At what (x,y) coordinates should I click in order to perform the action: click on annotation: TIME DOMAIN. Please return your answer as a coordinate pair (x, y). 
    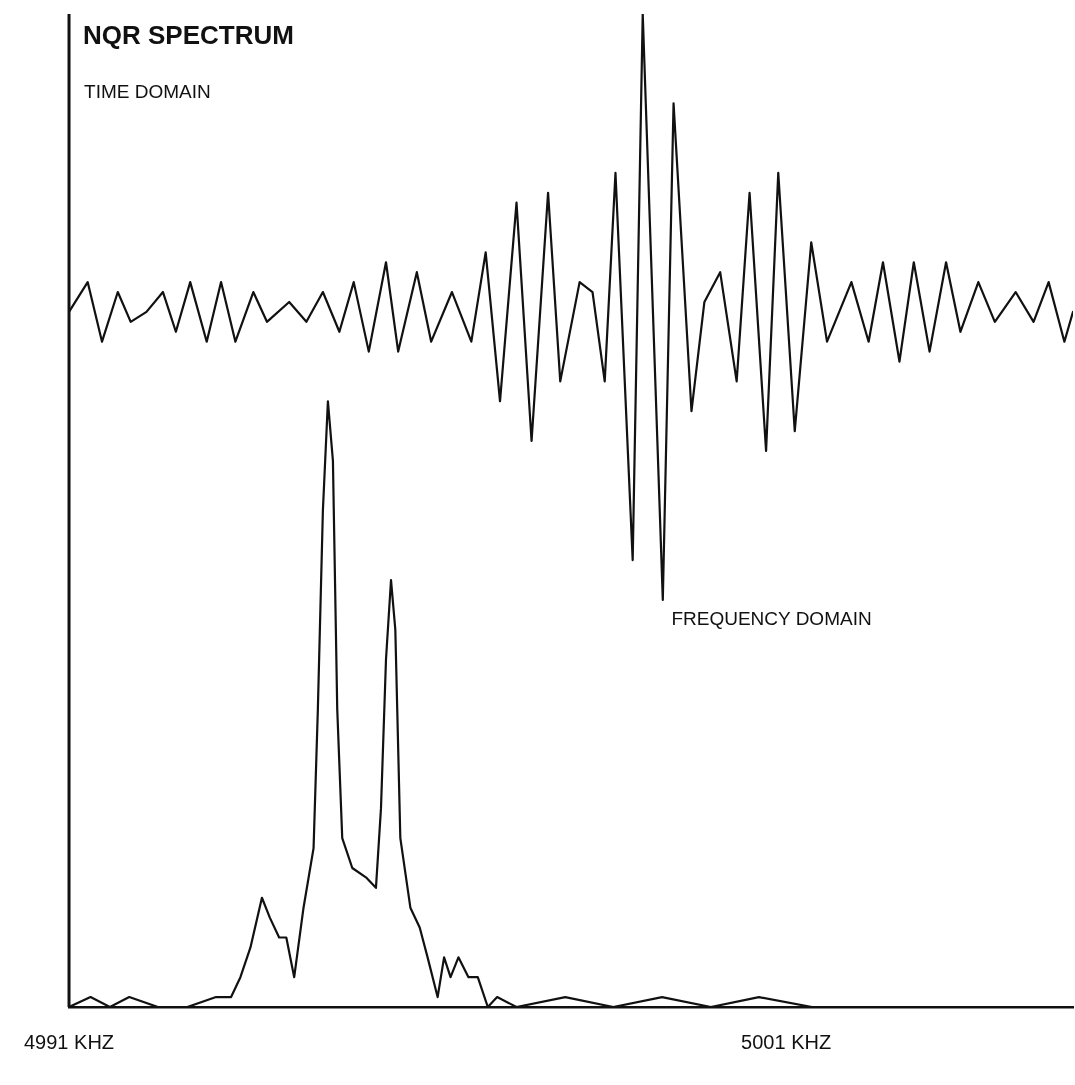
    Looking at the image, I should click on (147, 92).